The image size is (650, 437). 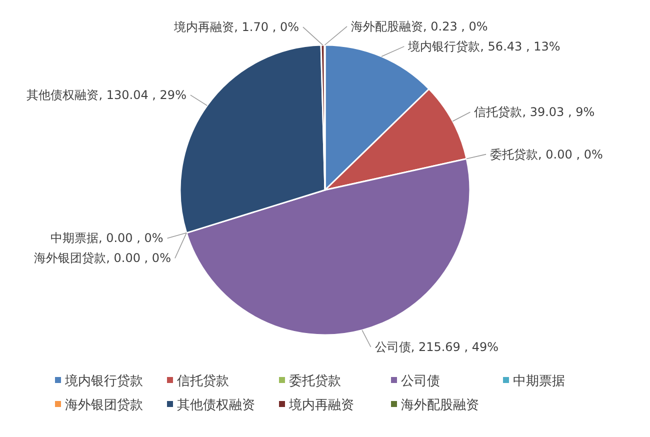 I want to click on legend-label: 公司债, so click(x=420, y=381).